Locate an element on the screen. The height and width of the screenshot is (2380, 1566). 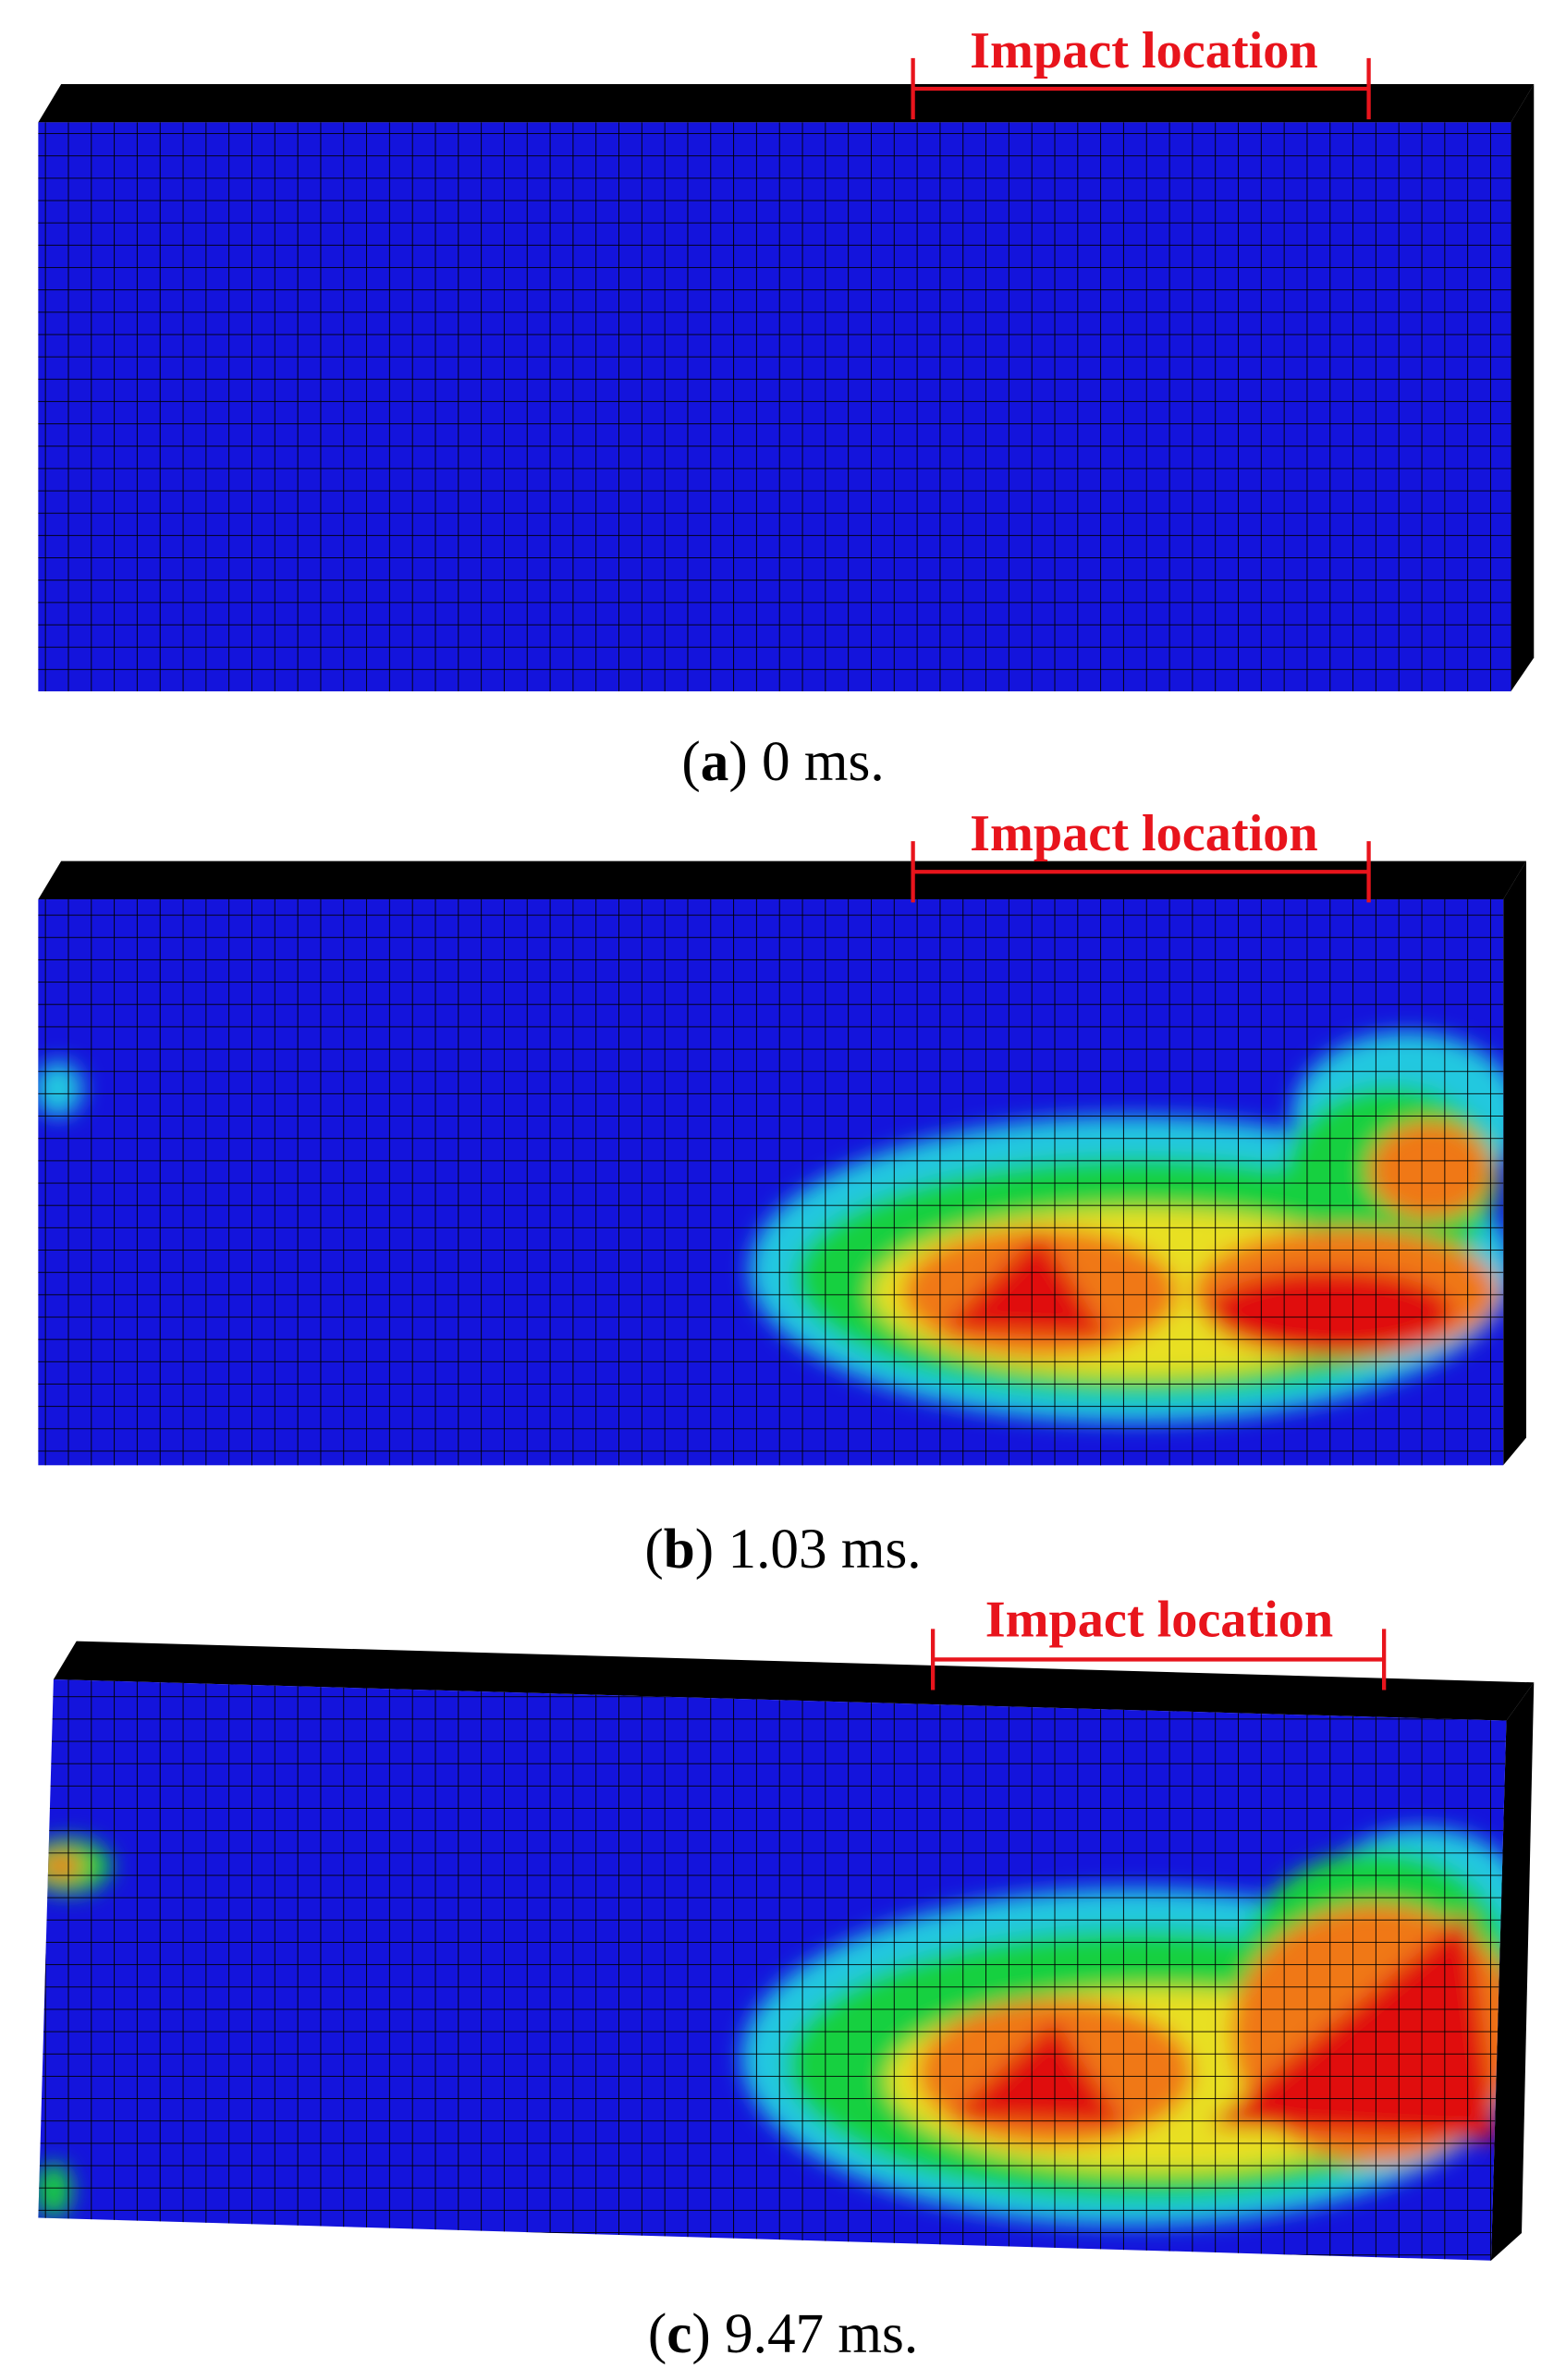
caption: (a) 0 ms. is located at coordinates (782, 761).